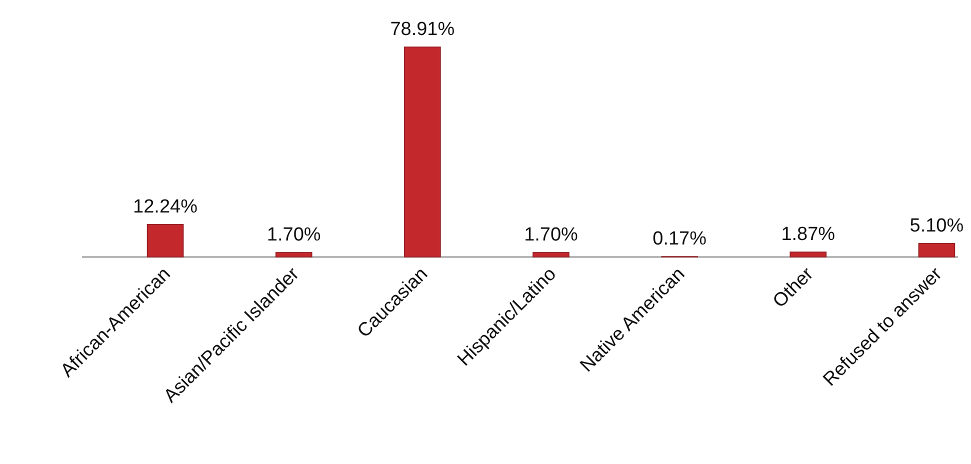 The image size is (971, 464). What do you see at coordinates (165, 207) in the screenshot?
I see `data-label: 12.24%` at bounding box center [165, 207].